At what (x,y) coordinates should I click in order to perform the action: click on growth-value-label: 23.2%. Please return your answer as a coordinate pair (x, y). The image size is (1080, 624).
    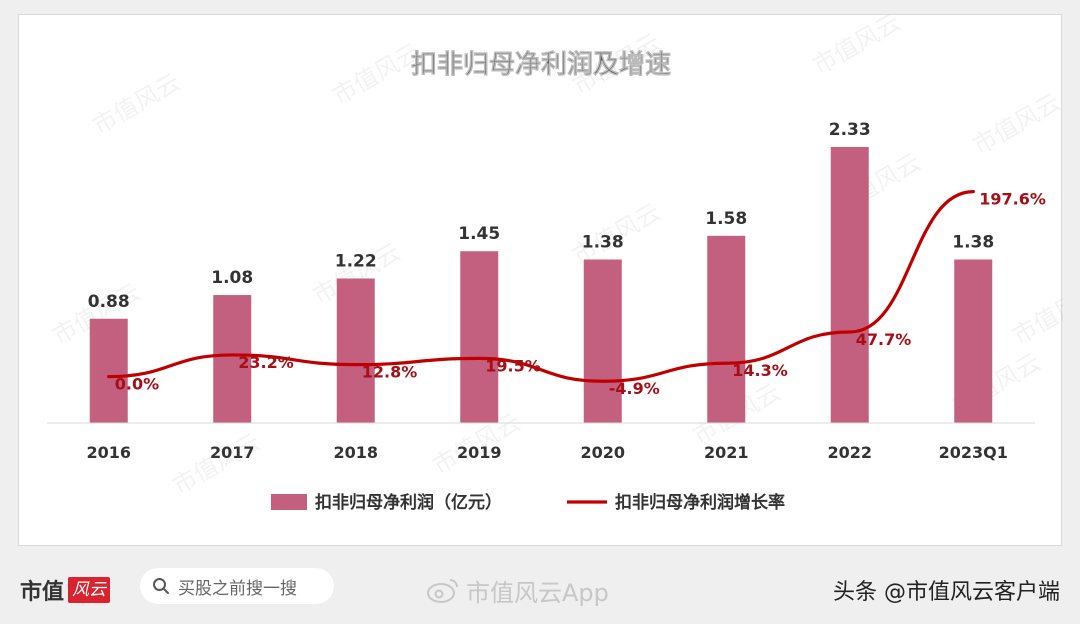
    Looking at the image, I should click on (266, 362).